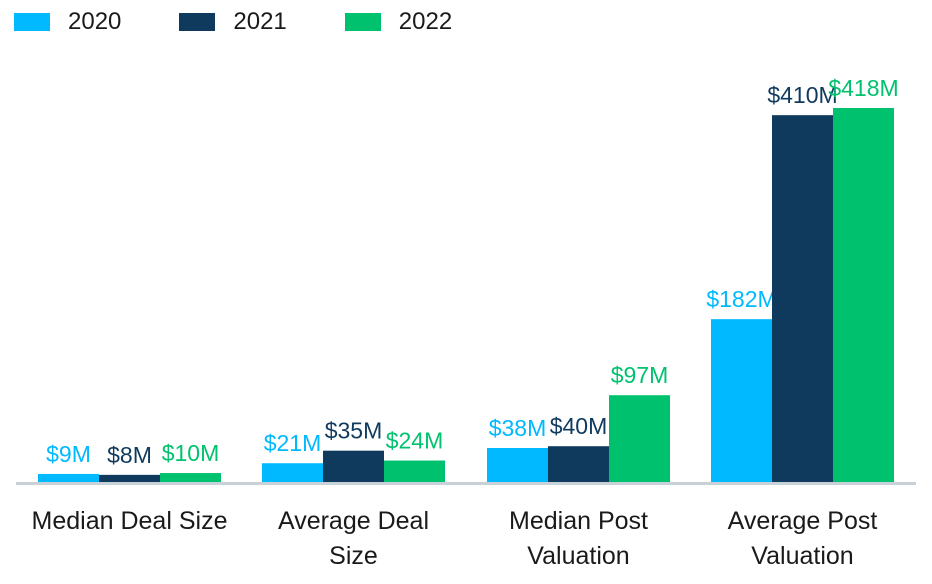 This screenshot has height=584, width=932. I want to click on data-label-2022-0: $10M, so click(191, 453).